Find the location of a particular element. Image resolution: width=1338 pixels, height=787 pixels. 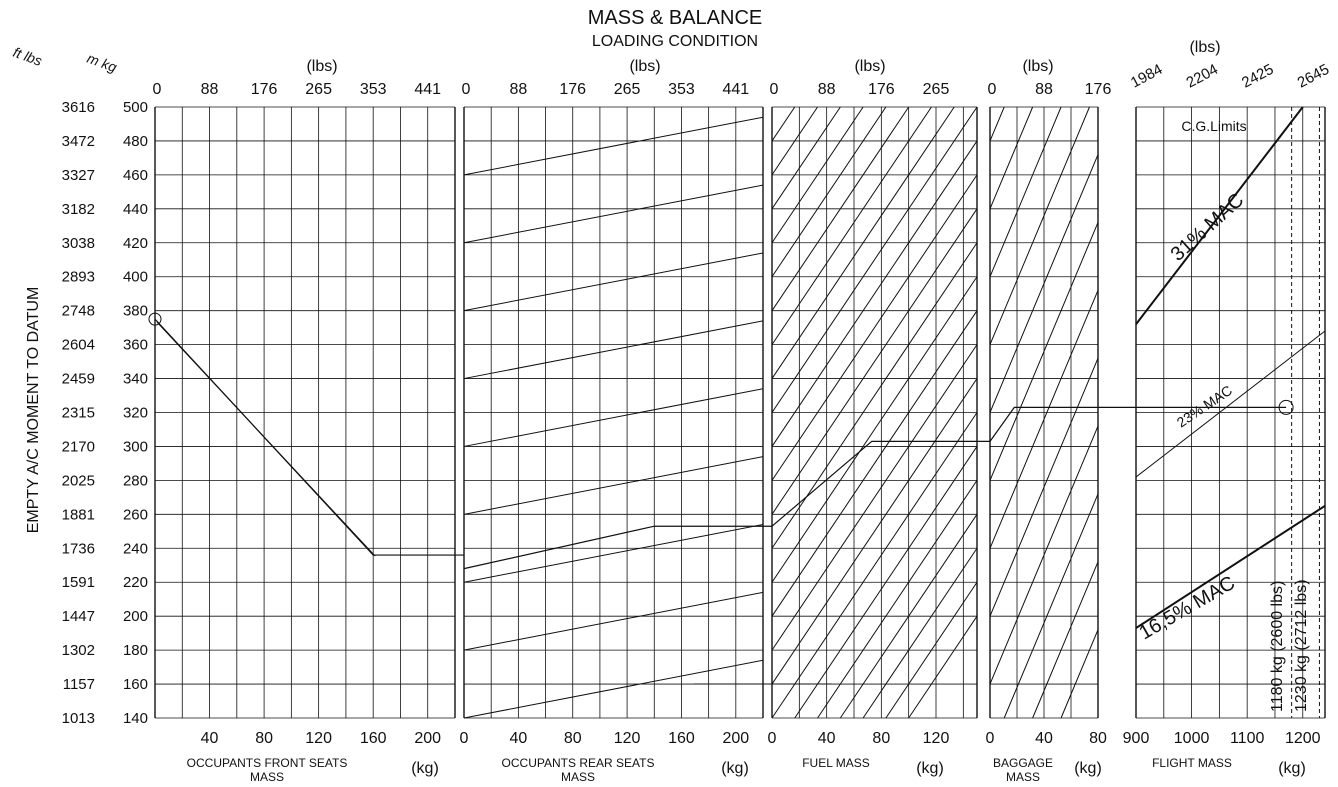

y-tick-mkg: 440 is located at coordinates (135, 209).